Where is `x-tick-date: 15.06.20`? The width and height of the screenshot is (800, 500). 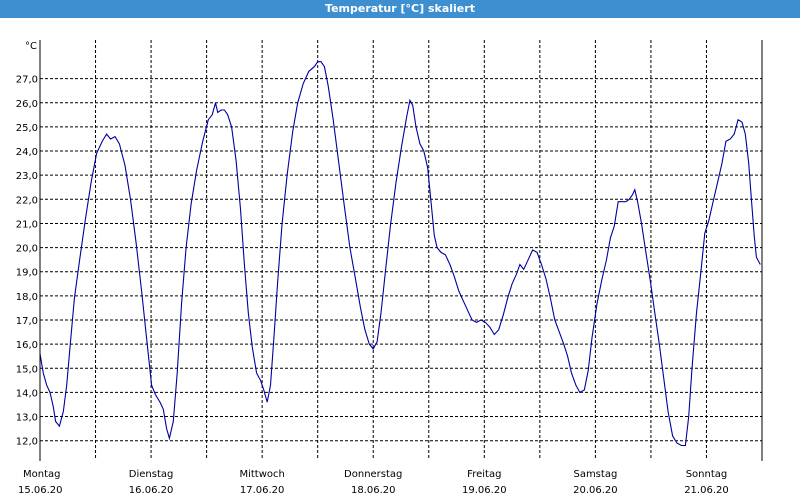
x-tick-date: 15.06.20 is located at coordinates (40, 490).